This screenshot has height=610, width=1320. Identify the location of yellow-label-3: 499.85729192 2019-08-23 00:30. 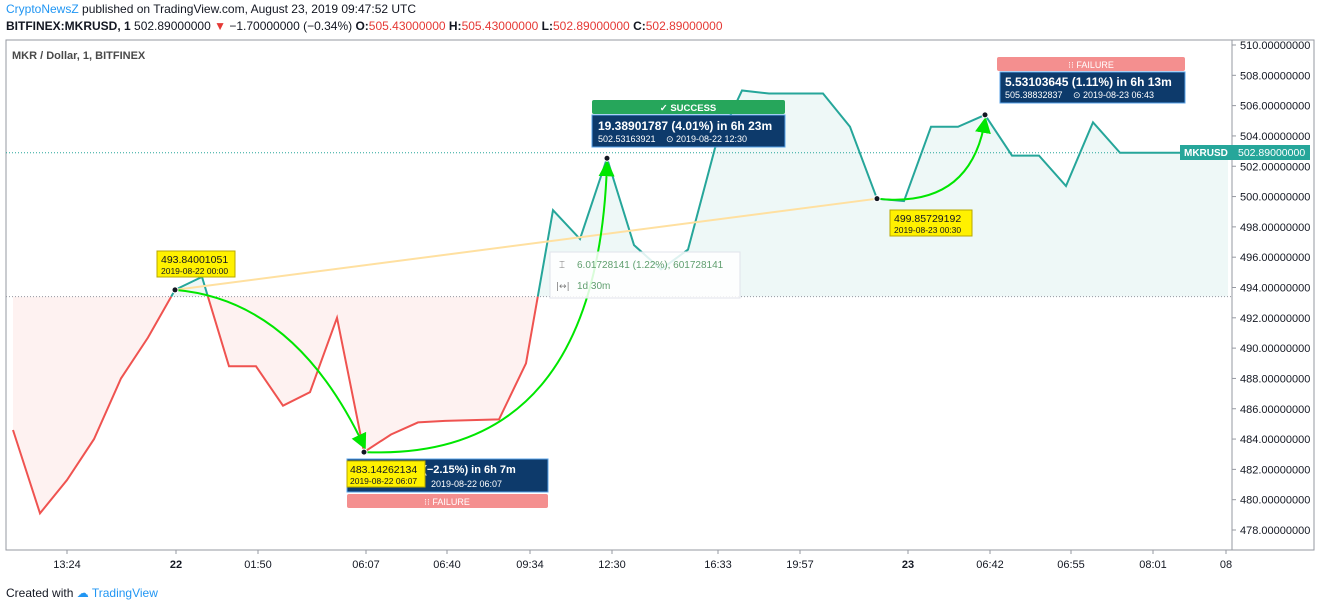
(931, 223).